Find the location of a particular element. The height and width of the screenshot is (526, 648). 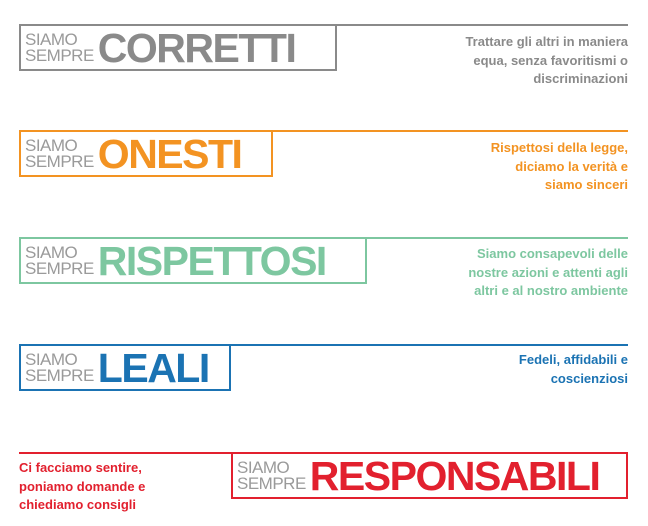

value-badge-onesti: SIAMO SEMPRE ONESTI is located at coordinates (146, 153).